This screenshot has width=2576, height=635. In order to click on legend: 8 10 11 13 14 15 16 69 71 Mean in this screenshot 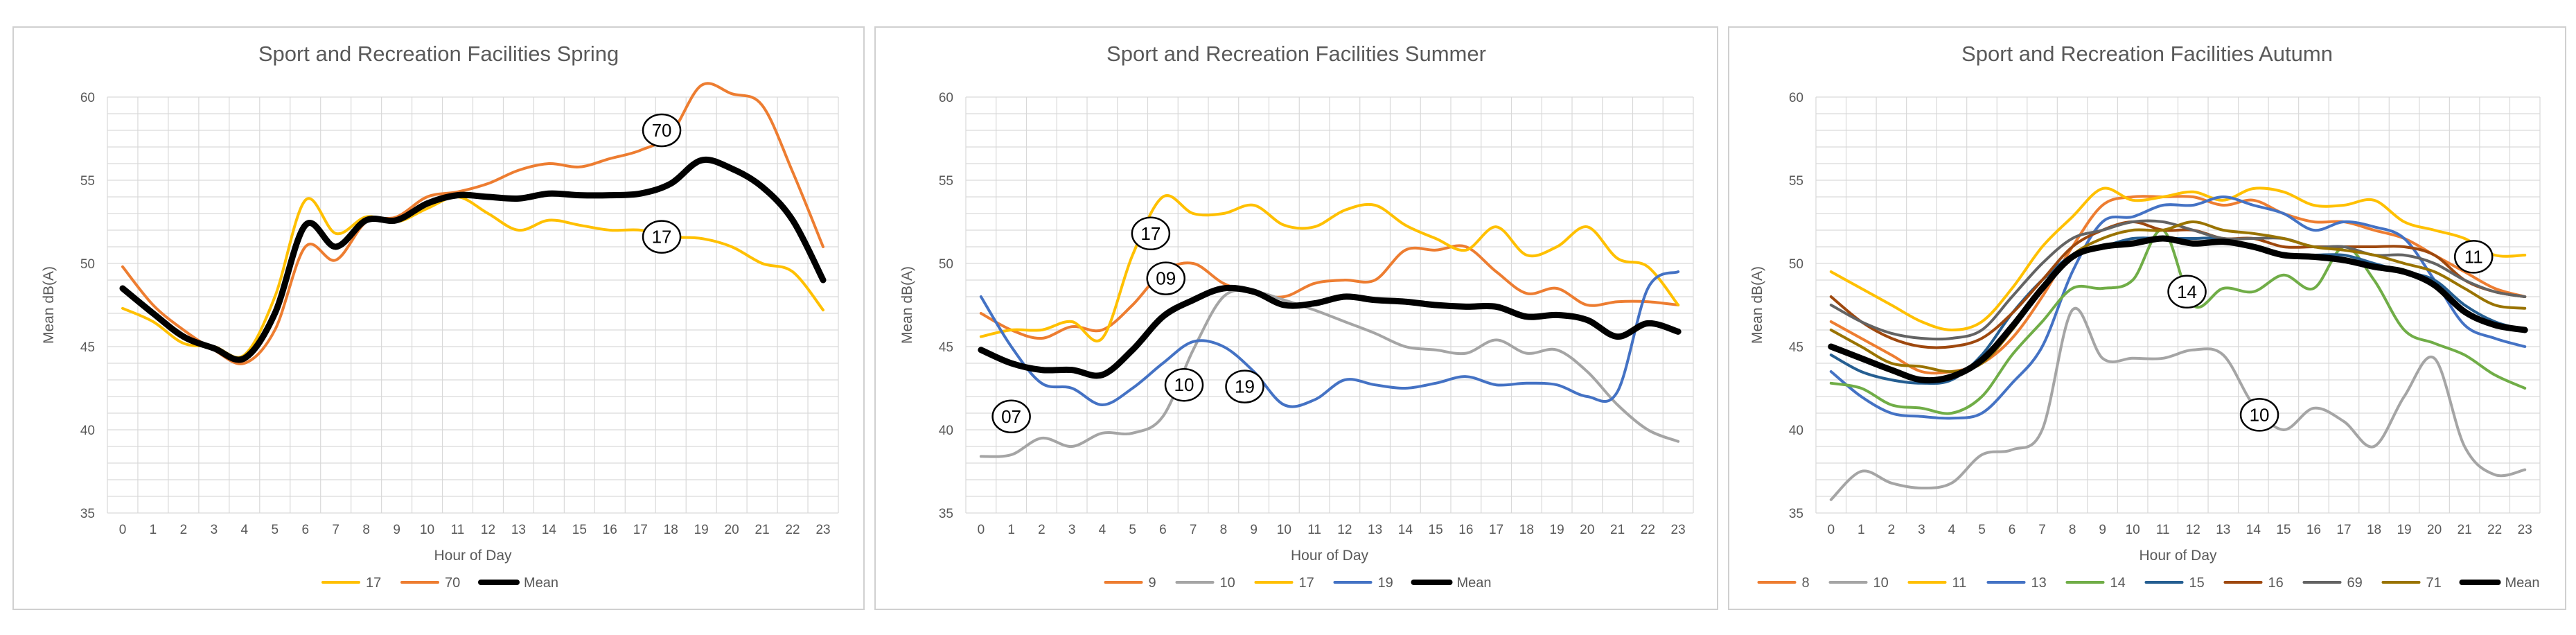, I will do `click(2148, 583)`.